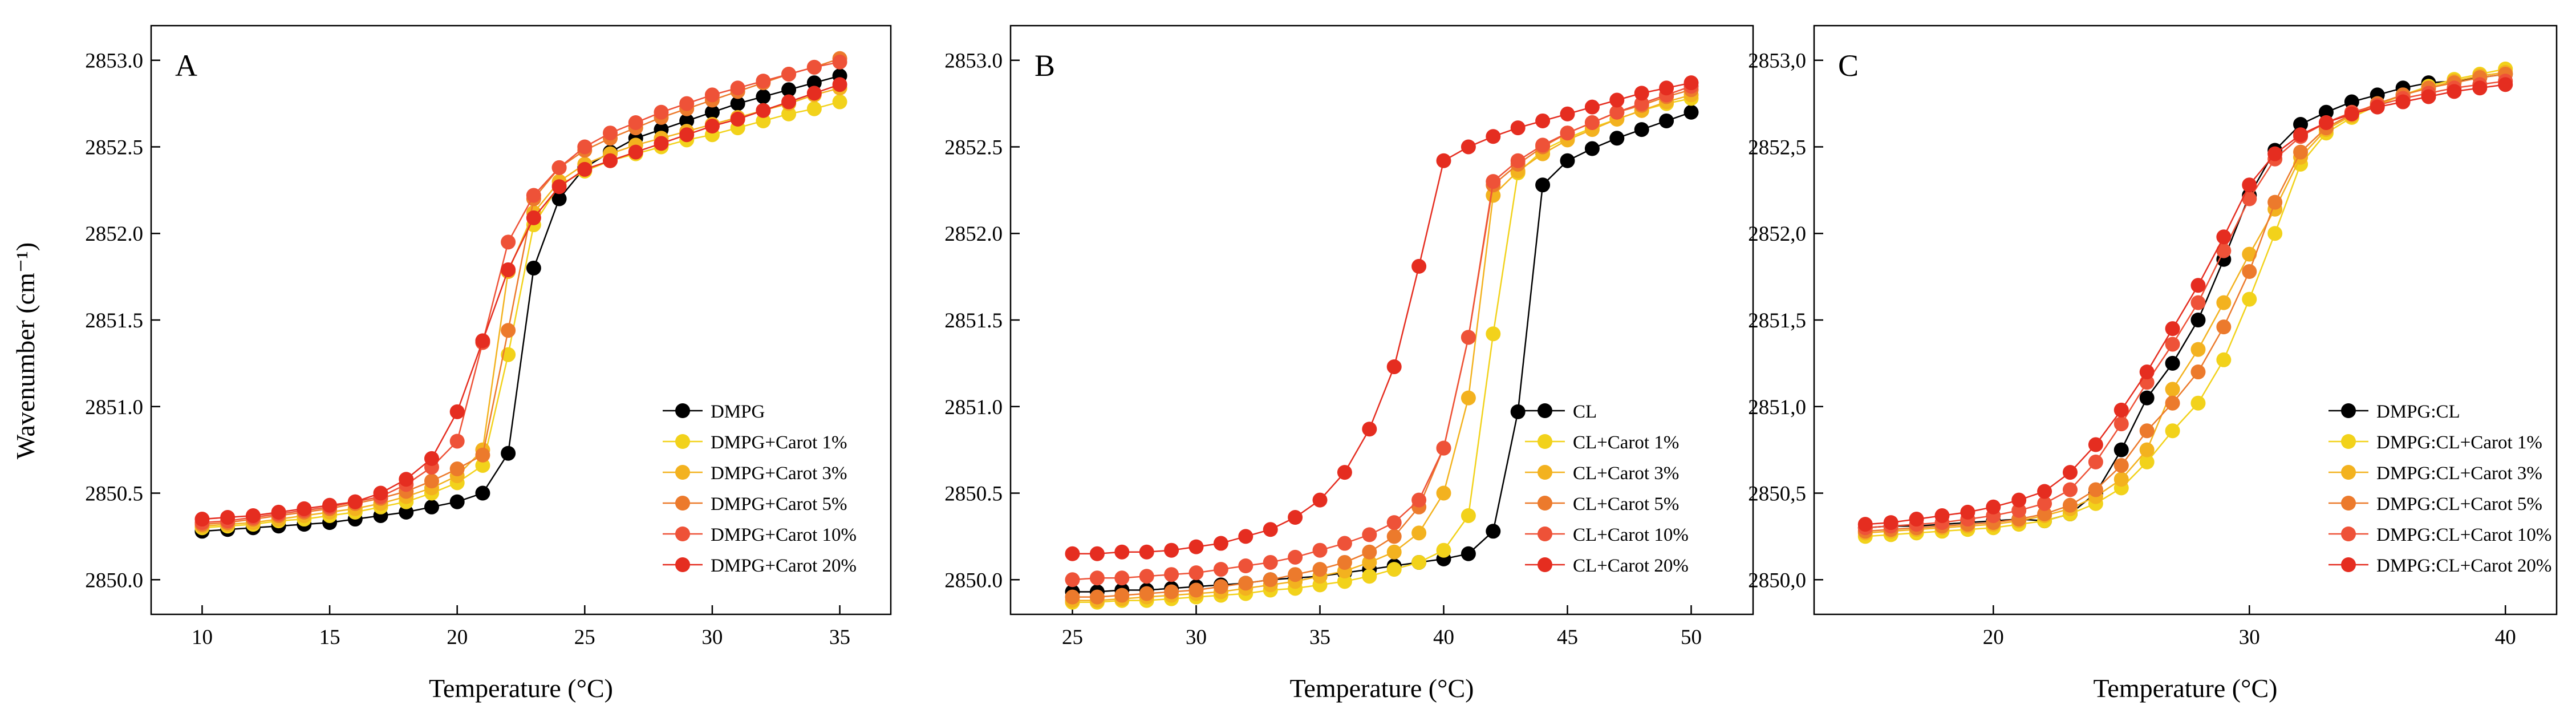 The width and height of the screenshot is (2576, 725). Describe the element at coordinates (1196, 637) in the screenshot. I see `x-tick-label: 30` at that location.